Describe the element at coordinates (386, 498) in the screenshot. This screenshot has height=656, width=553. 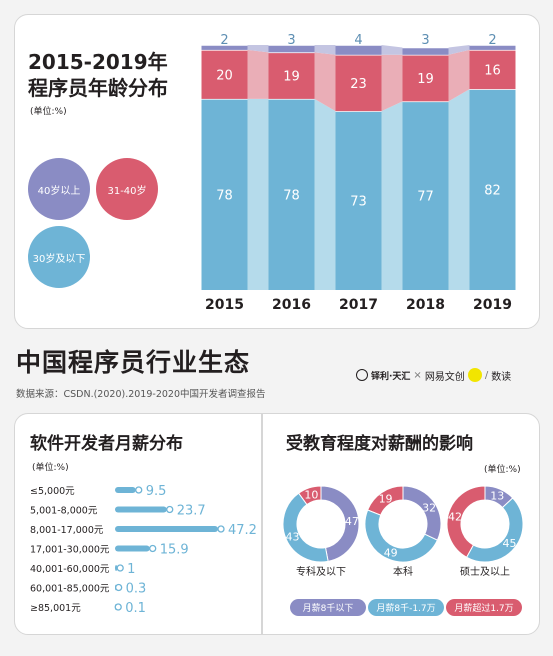
I see `edu-donut-value-label: 19` at that location.